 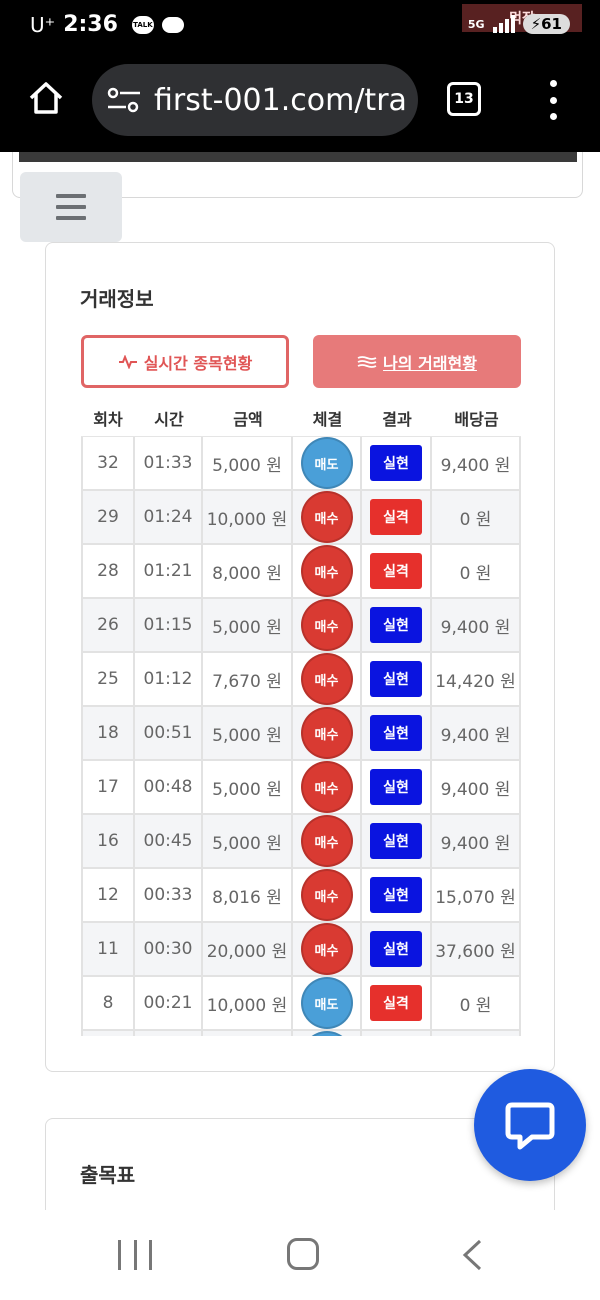 I want to click on my-trades-button: 나의 거래현황, so click(x=417, y=361).